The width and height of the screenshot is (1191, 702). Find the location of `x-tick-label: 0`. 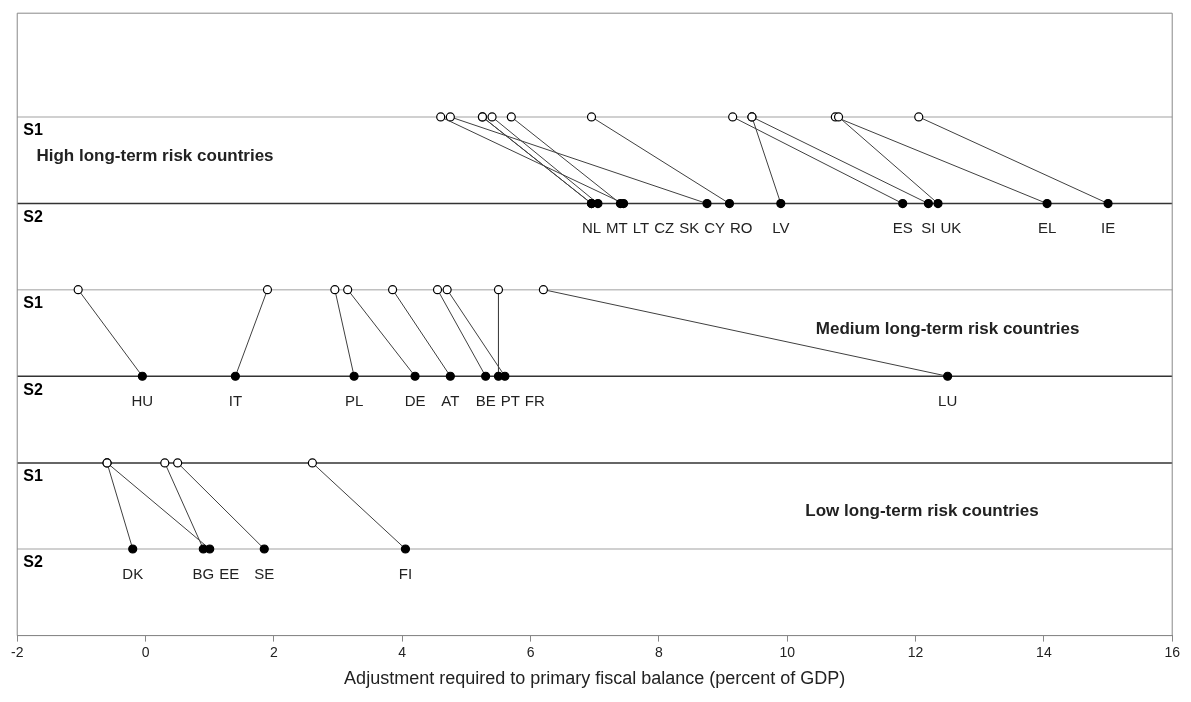

x-tick-label: 0 is located at coordinates (145, 651).